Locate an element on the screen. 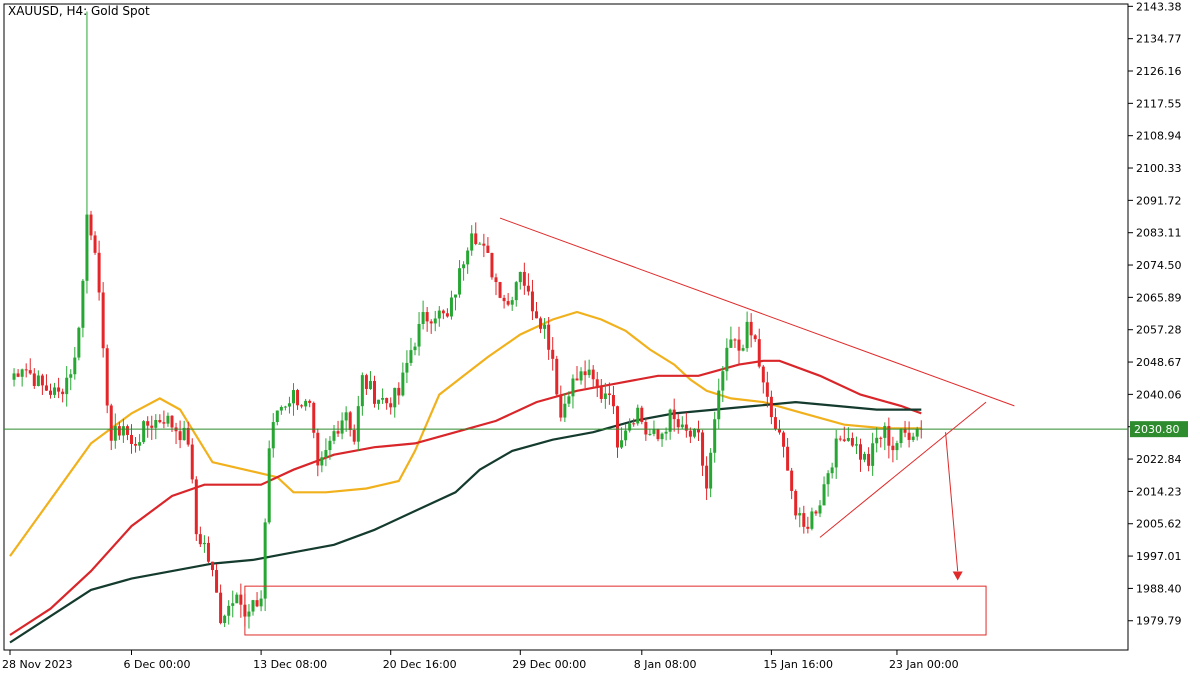 Image resolution: width=1200 pixels, height=679 pixels. upper-trendline is located at coordinates (757, 312).